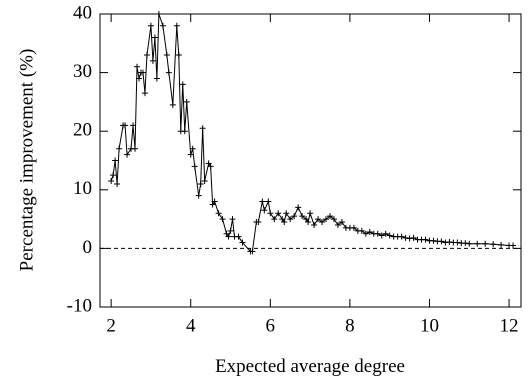 The image size is (528, 382). Describe the element at coordinates (82, 188) in the screenshot. I see `y-tick-label: 10` at that location.